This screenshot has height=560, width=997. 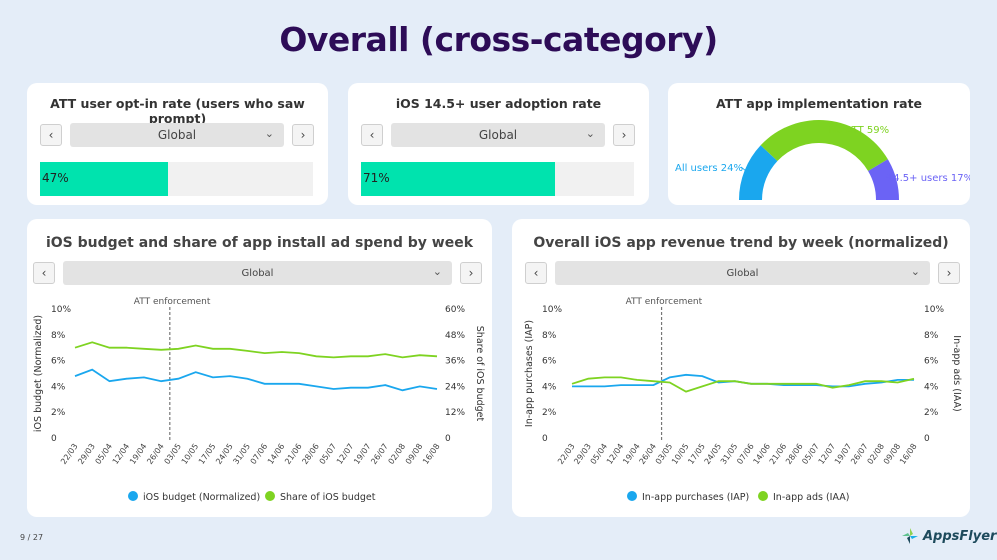 I want to click on budget-prev-button: ‹, so click(x=44, y=273).